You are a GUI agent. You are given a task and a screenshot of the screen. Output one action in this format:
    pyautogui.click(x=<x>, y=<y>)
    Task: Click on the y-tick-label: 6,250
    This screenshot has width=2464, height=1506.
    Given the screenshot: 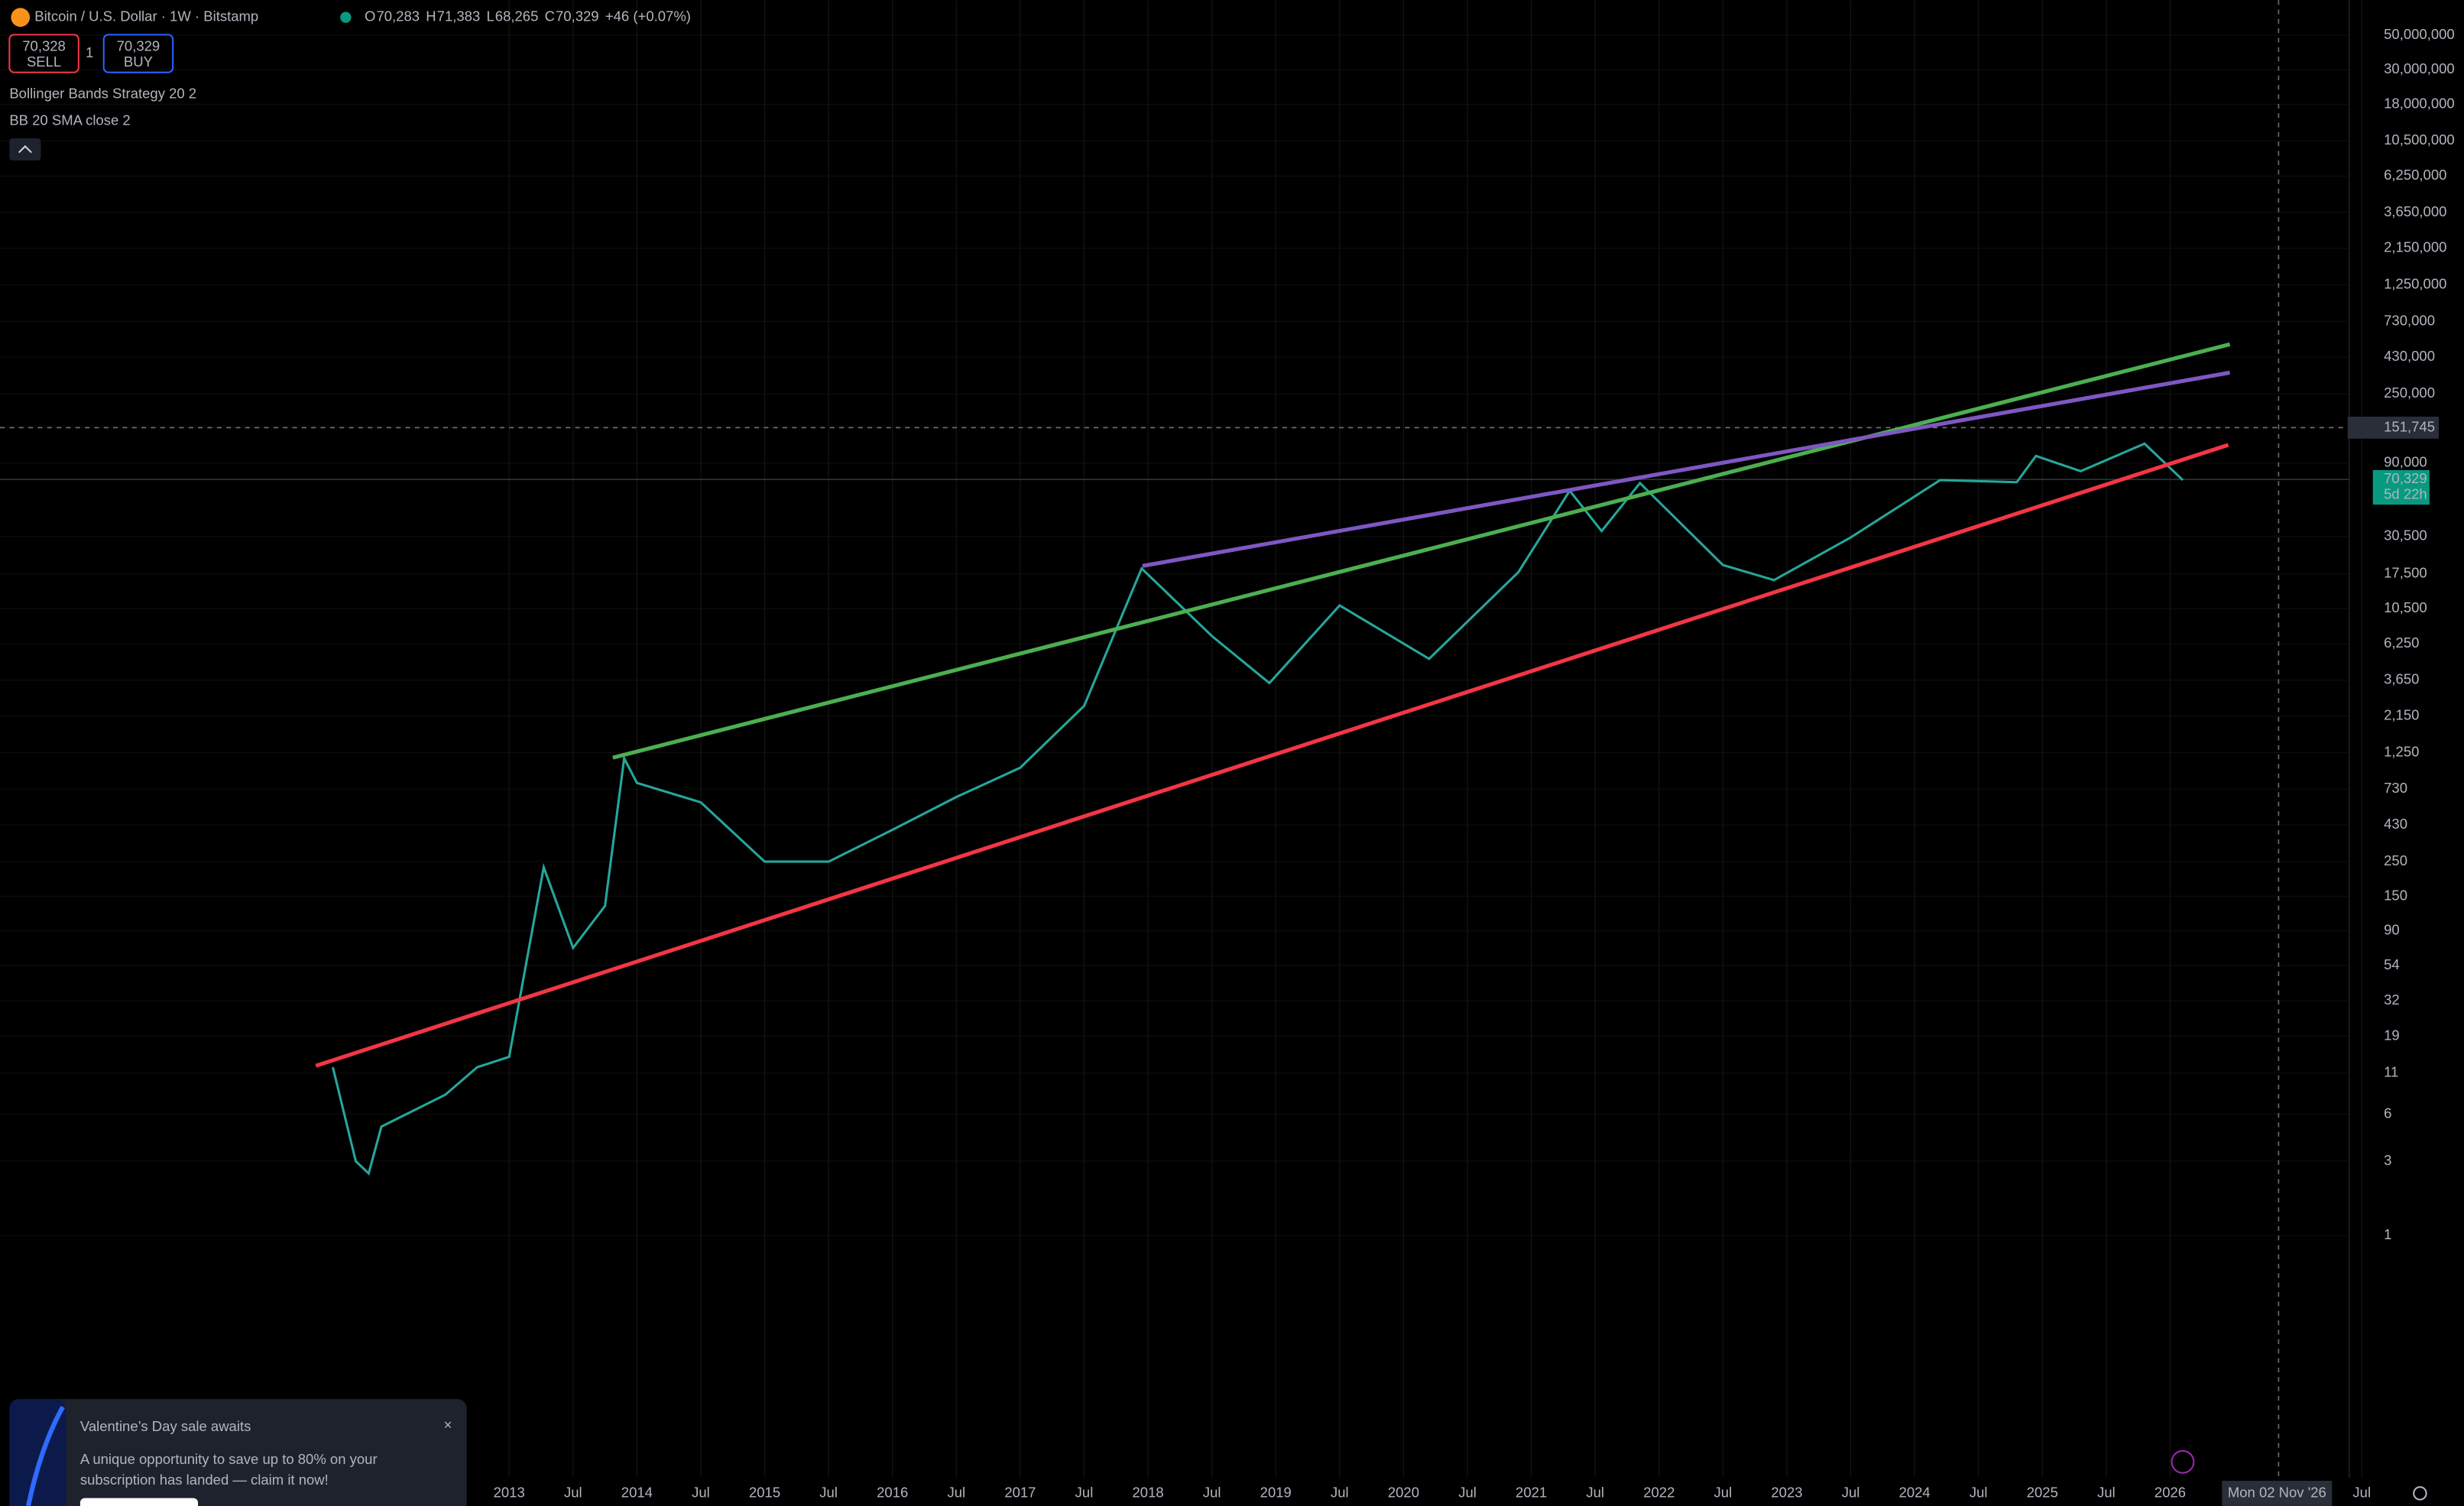 What is the action you would take?
    pyautogui.click(x=2401, y=643)
    